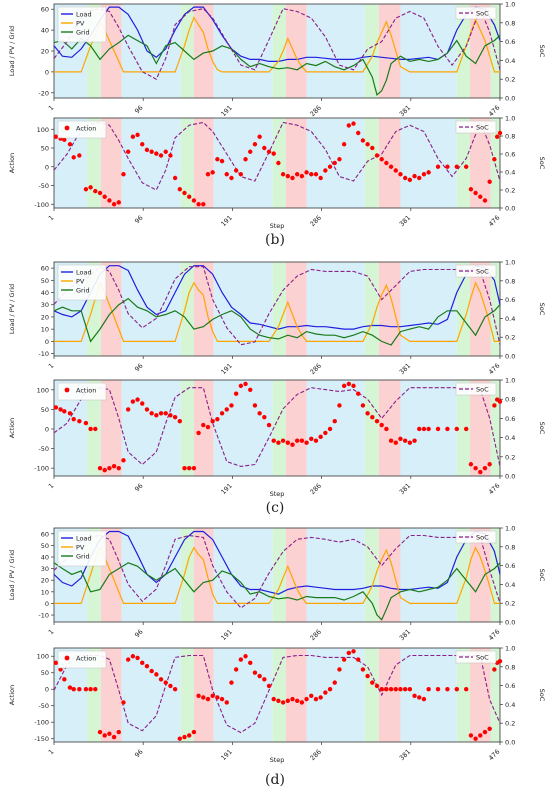 The image size is (550, 796). Describe the element at coordinates (86, 658) in the screenshot. I see `legend-action-label: Action` at that location.